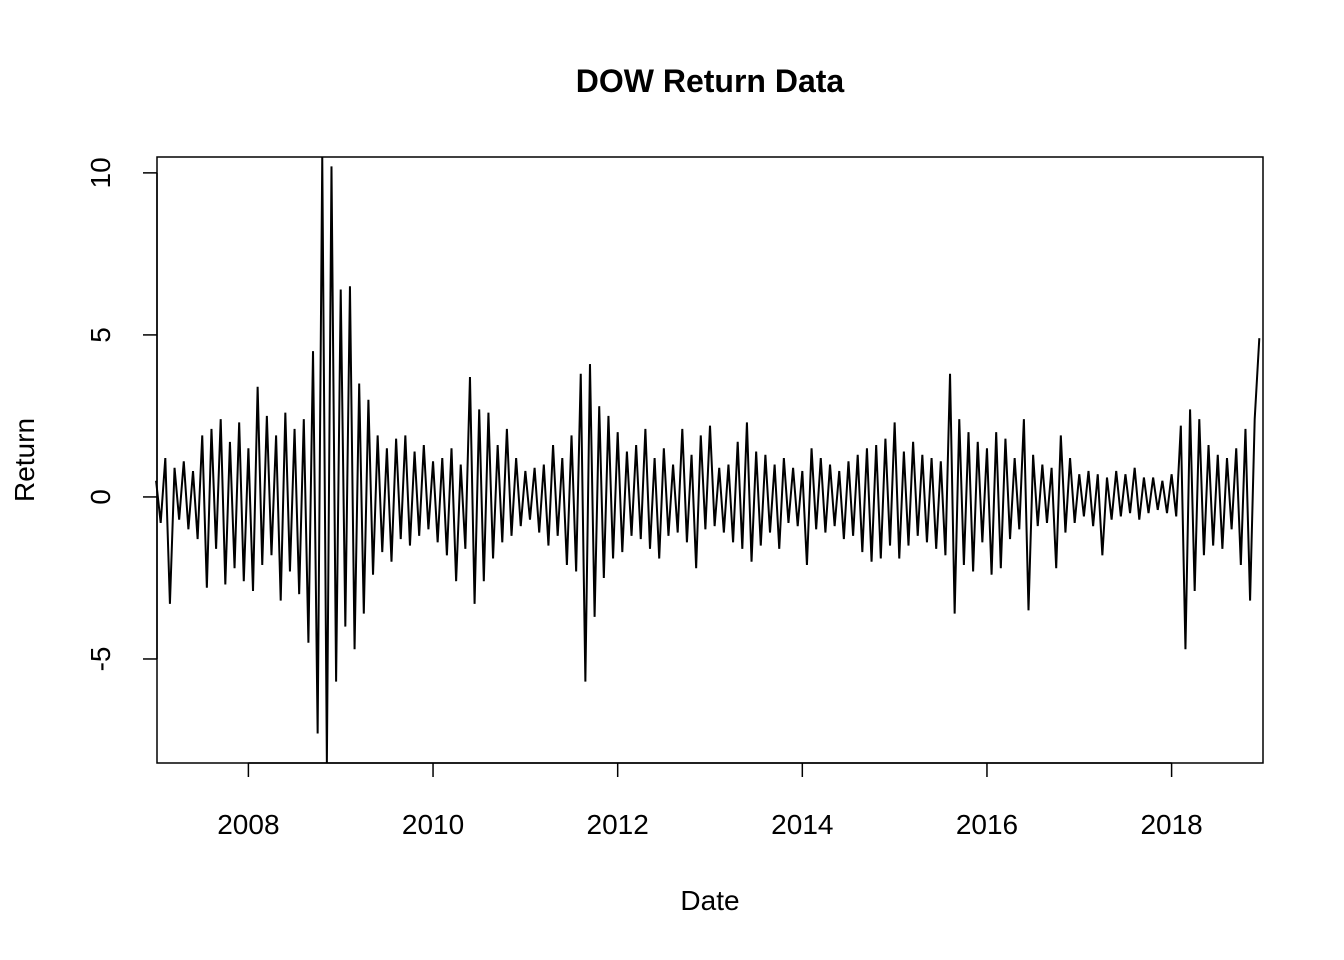 Image resolution: width=1344 pixels, height=960 pixels. What do you see at coordinates (987, 824) in the screenshot?
I see `x-tick-label: 2016` at bounding box center [987, 824].